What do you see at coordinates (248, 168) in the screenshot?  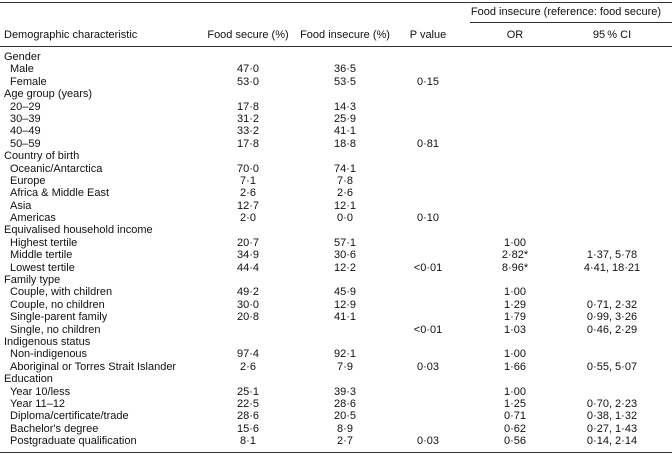 I see `food-secure: 70·0` at bounding box center [248, 168].